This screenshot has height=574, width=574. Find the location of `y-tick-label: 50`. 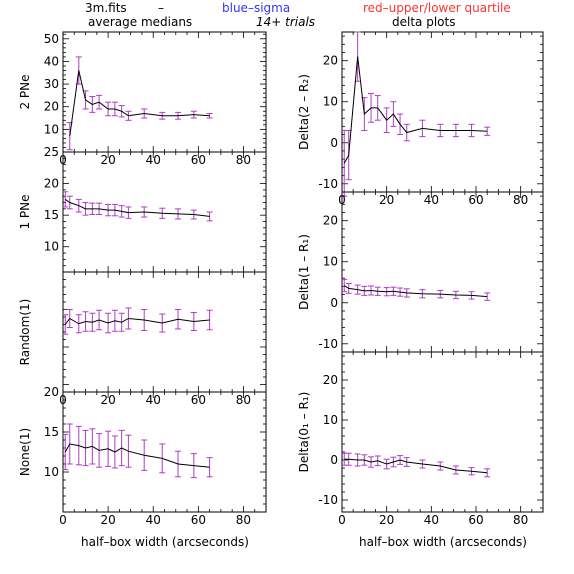

y-tick-label: 50 is located at coordinates (51, 39).